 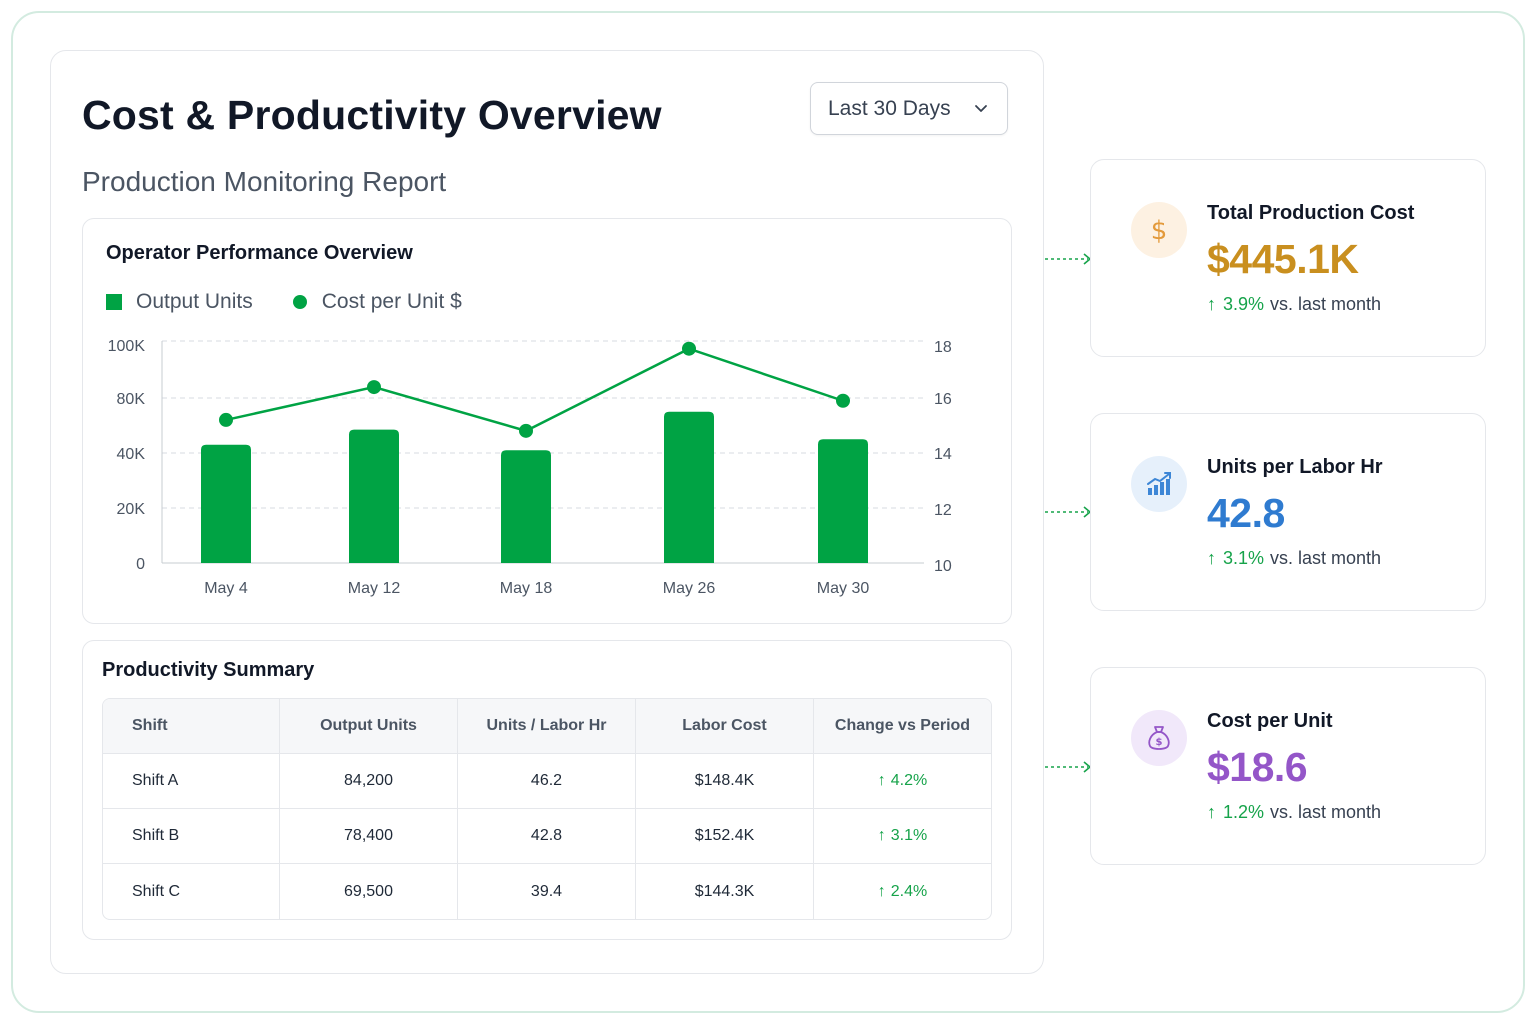 What do you see at coordinates (902, 726) in the screenshot?
I see `col-header-change: Change vs Period` at bounding box center [902, 726].